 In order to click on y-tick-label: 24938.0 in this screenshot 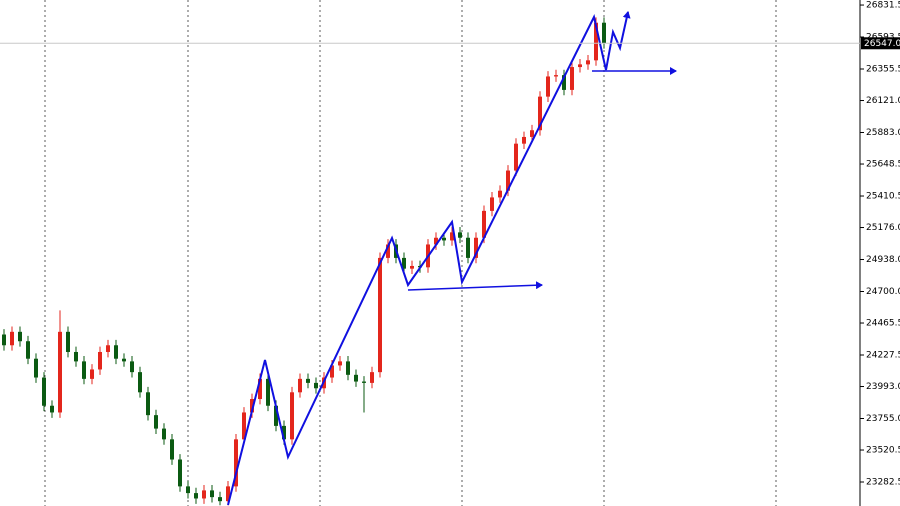, I will do `click(883, 260)`.